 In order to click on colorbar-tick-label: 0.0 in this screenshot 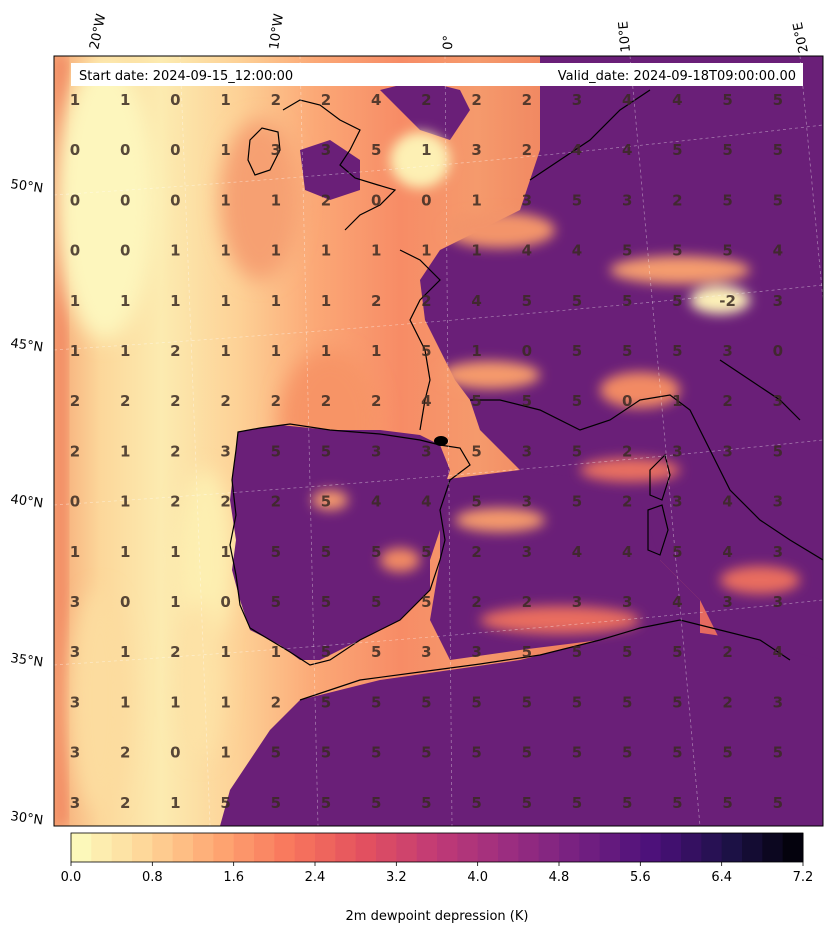, I will do `click(71, 877)`.